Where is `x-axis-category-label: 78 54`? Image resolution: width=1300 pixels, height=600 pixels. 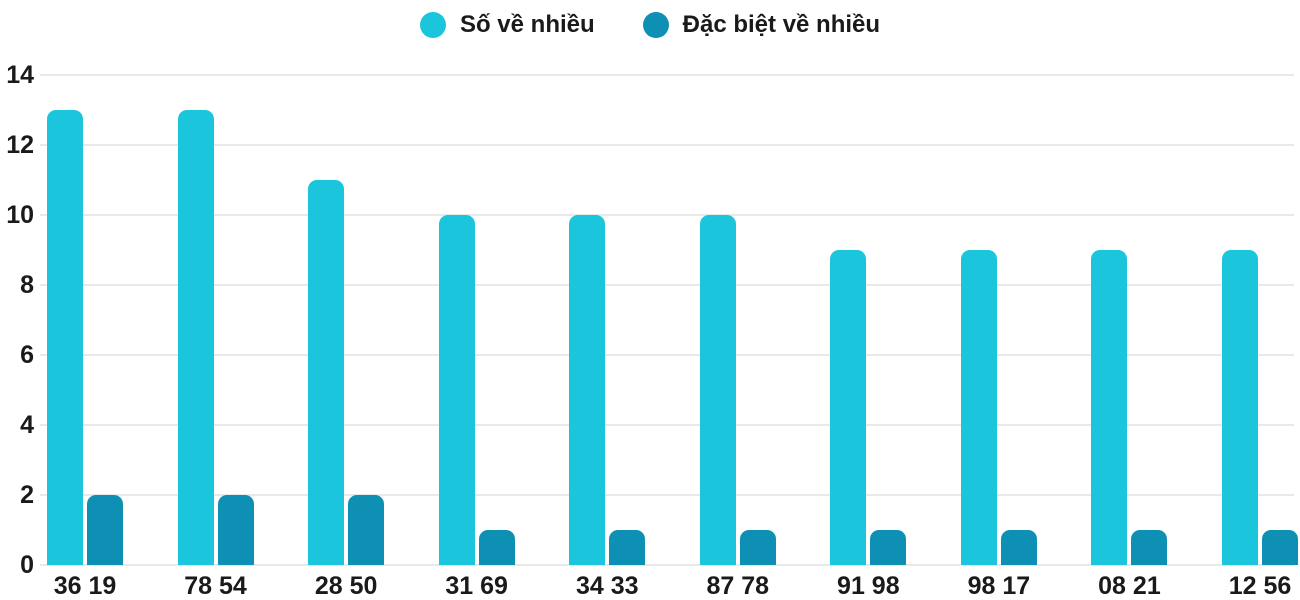
x-axis-category-label: 78 54 is located at coordinates (215, 586).